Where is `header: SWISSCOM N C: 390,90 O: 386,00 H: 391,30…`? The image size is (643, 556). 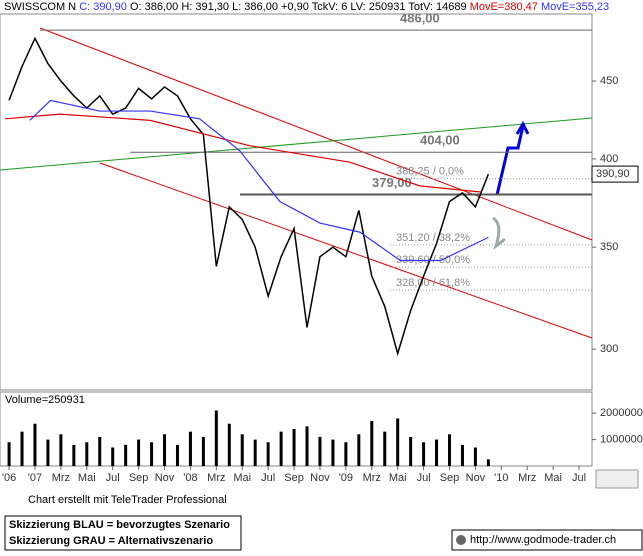
header: SWISSCOM N C: 390,90 O: 386,00 H: 391,30… is located at coordinates (306, 7).